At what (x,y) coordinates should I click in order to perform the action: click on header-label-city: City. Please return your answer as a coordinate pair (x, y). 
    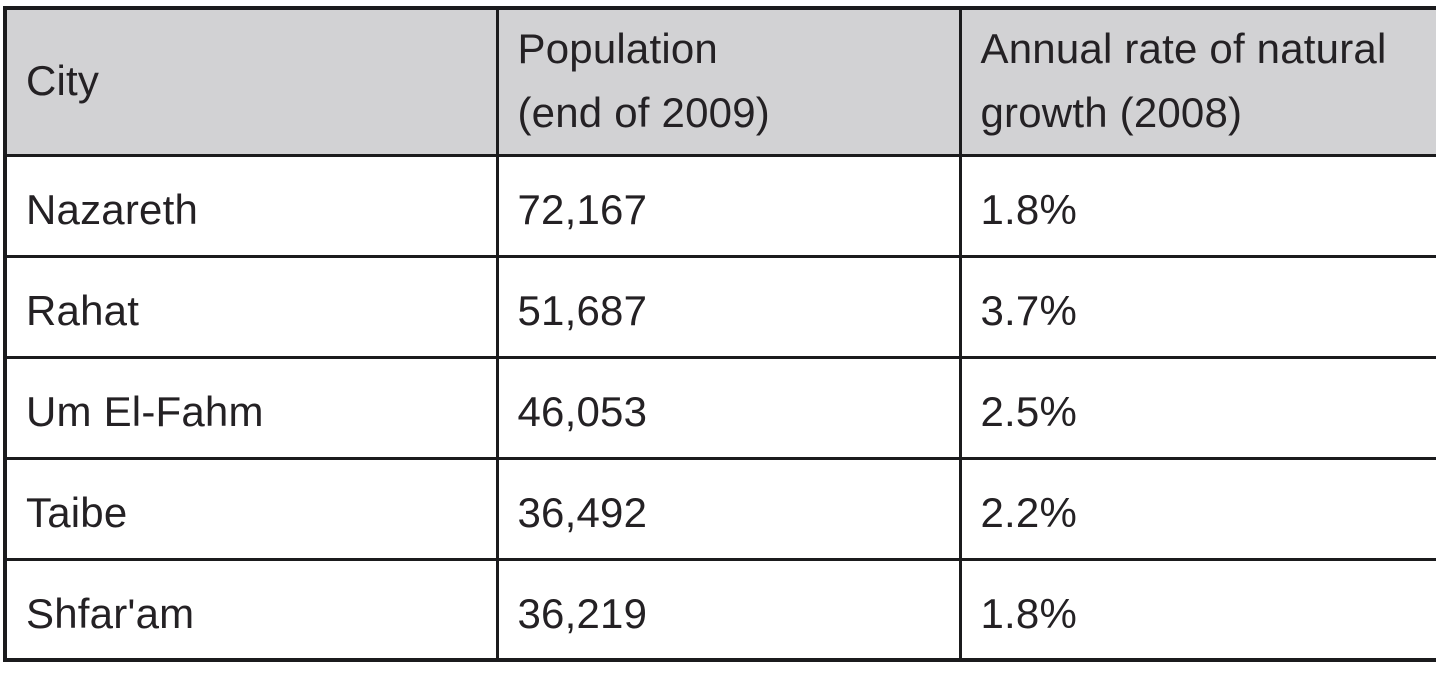
    Looking at the image, I should click on (63, 80).